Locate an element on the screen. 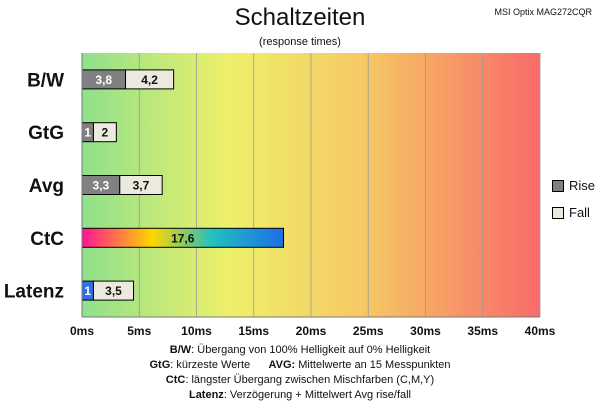  chart-subtitle: (response times) is located at coordinates (300, 42).